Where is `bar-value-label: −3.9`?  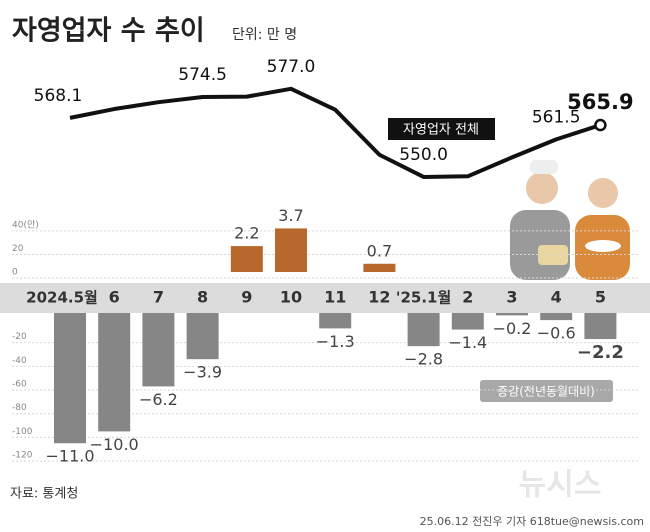 bar-value-label: −3.9 is located at coordinates (202, 372).